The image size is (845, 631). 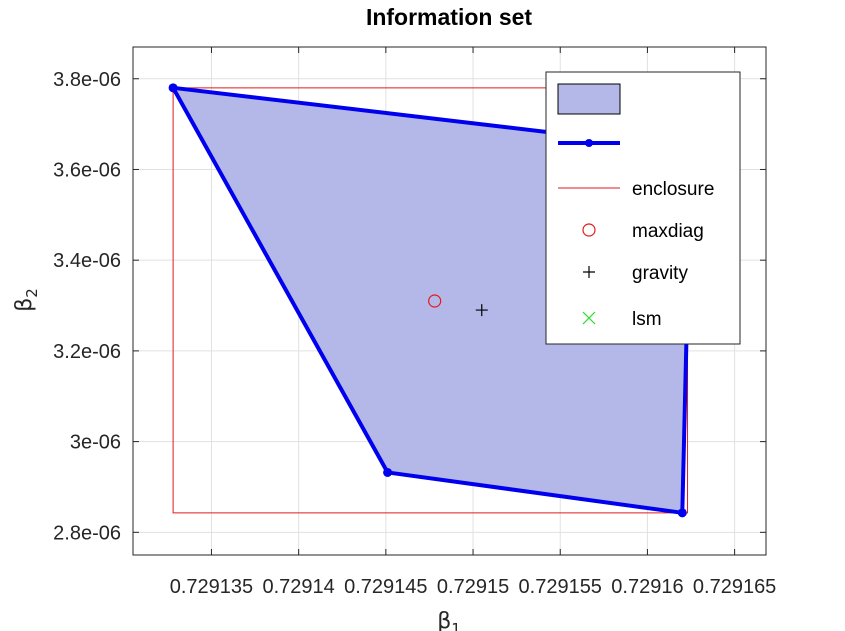 What do you see at coordinates (589, 272) in the screenshot?
I see `legend-swatch-gravity` at bounding box center [589, 272].